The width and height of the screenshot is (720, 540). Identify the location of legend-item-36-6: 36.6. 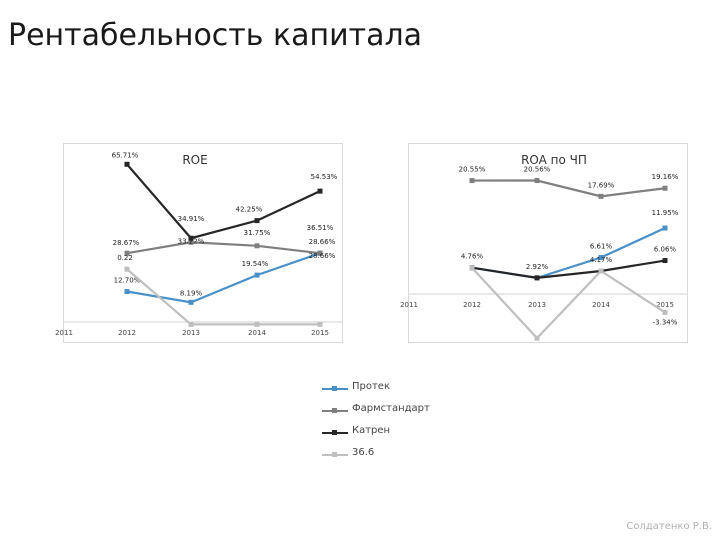
(402, 455).